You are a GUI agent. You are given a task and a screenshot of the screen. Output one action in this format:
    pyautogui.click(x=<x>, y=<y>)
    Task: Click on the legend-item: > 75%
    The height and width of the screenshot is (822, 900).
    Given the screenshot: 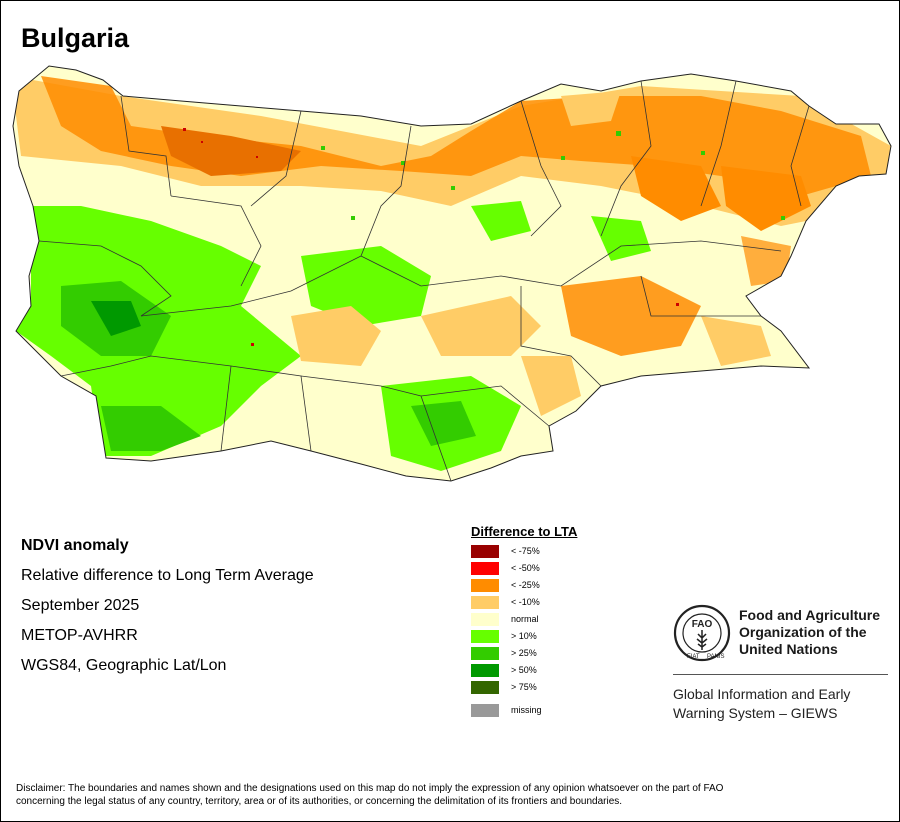 What is the action you would take?
    pyautogui.click(x=524, y=687)
    